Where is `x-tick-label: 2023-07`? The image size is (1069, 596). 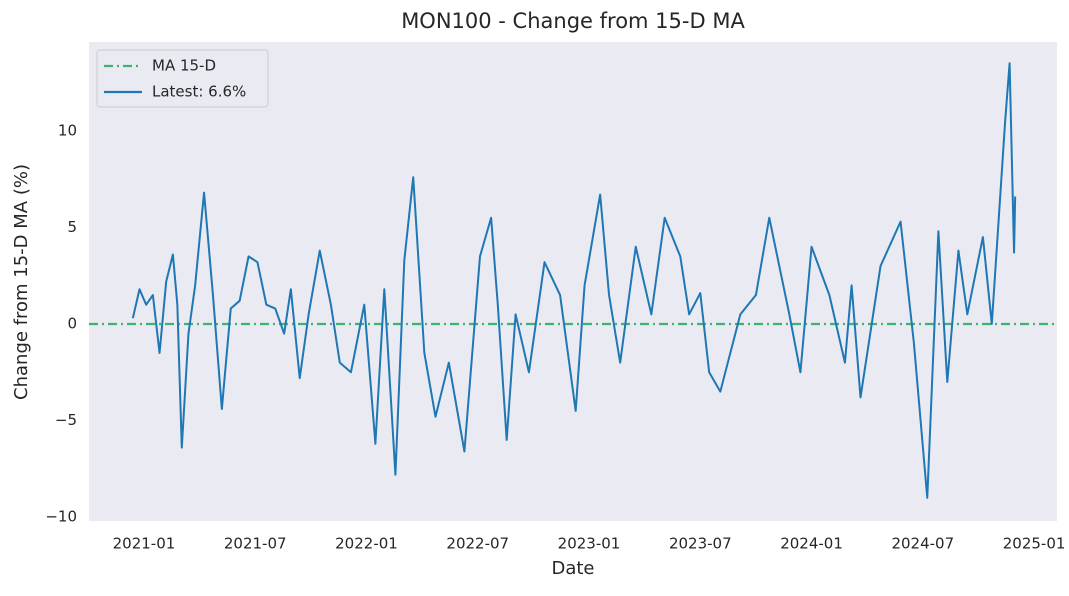 x-tick-label: 2023-07 is located at coordinates (700, 544).